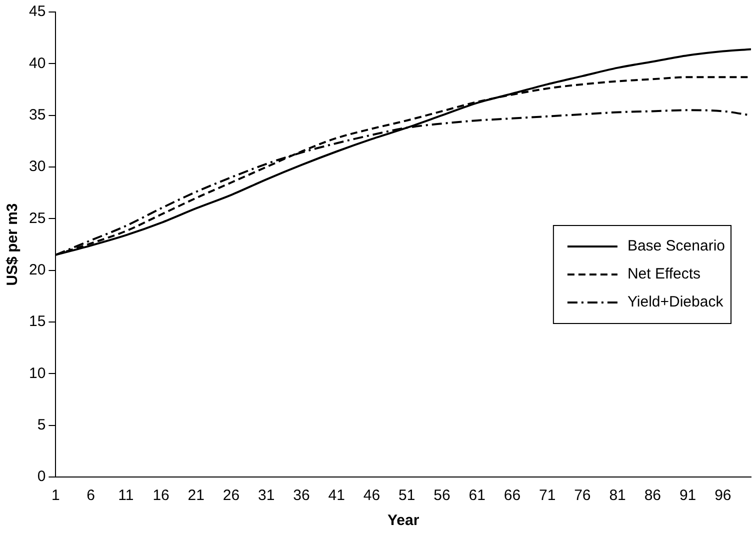 This screenshot has width=753, height=534. I want to click on x-axis-title: Year, so click(403, 521).